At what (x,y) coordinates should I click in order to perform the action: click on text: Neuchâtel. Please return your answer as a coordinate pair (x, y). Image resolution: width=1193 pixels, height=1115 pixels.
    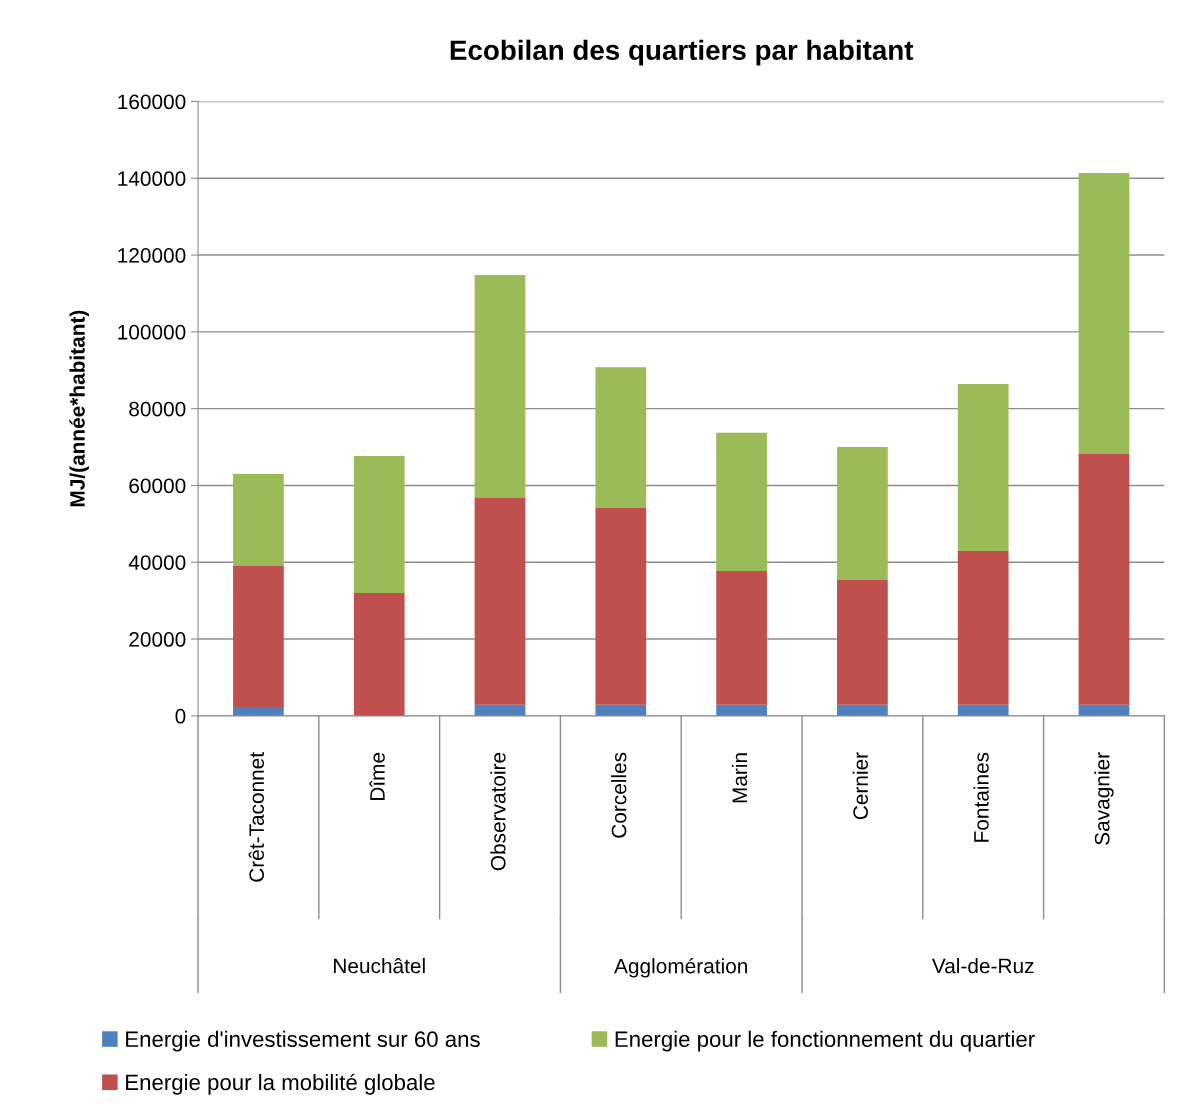
    Looking at the image, I should click on (379, 965).